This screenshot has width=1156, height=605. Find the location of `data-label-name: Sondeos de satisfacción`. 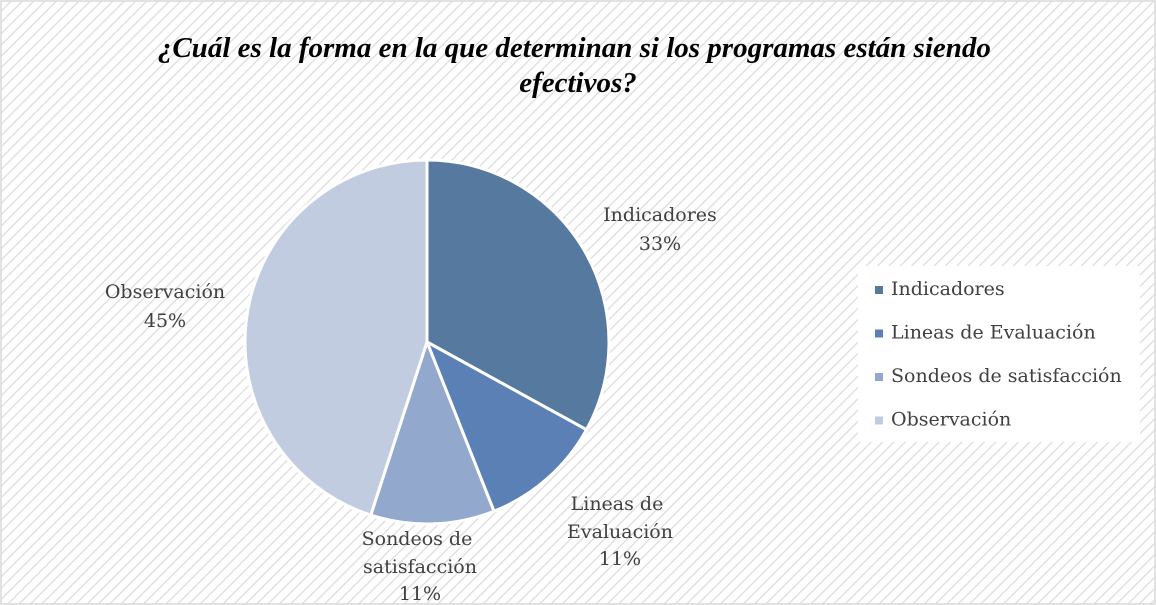

data-label-name: Sondeos de satisfacción is located at coordinates (420, 553).